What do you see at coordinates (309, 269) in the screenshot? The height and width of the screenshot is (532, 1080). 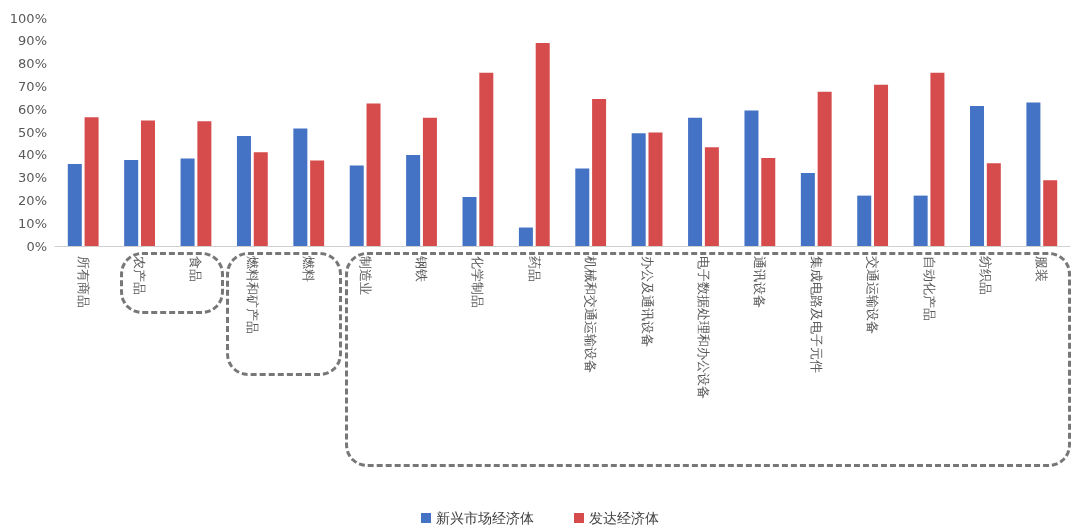 I see `x-tick-label: 燃料` at bounding box center [309, 269].